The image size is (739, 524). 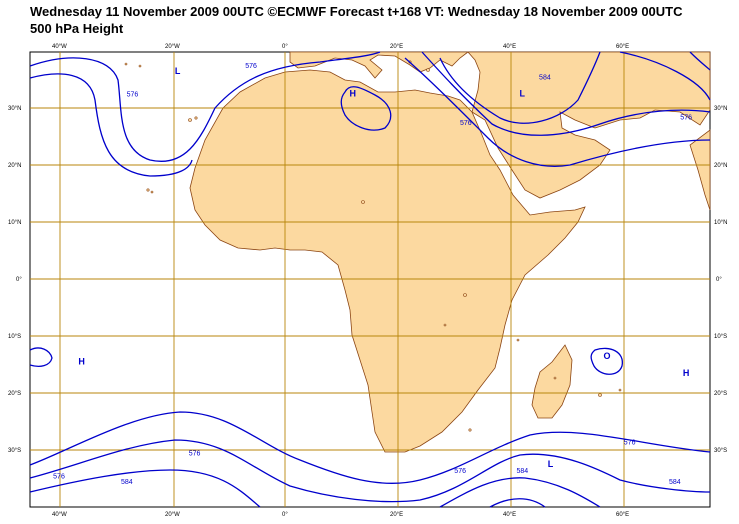 I want to click on lat-label-right-4: 0°, so click(x=719, y=280).